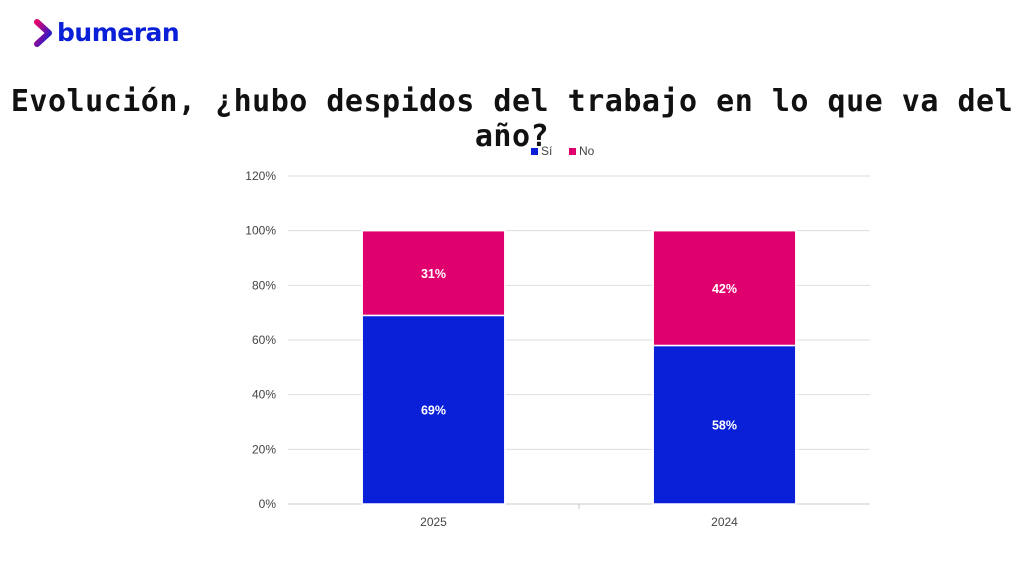 This screenshot has height=581, width=1024. Describe the element at coordinates (43, 32) in the screenshot. I see `chevron-right-icon` at that location.